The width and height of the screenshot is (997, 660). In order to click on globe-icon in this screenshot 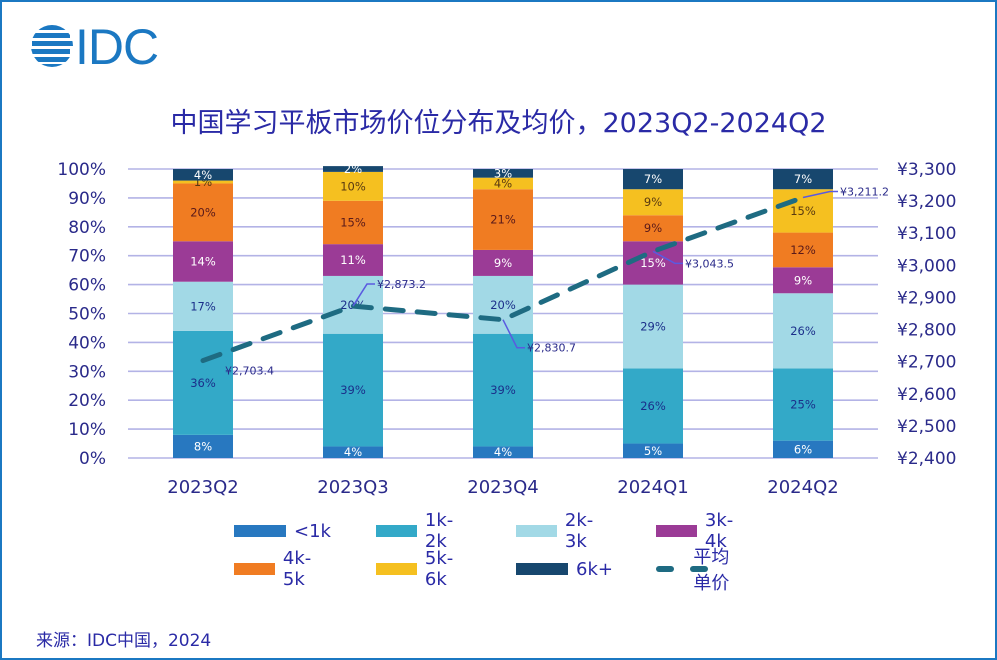, I will do `click(52, 46)`.